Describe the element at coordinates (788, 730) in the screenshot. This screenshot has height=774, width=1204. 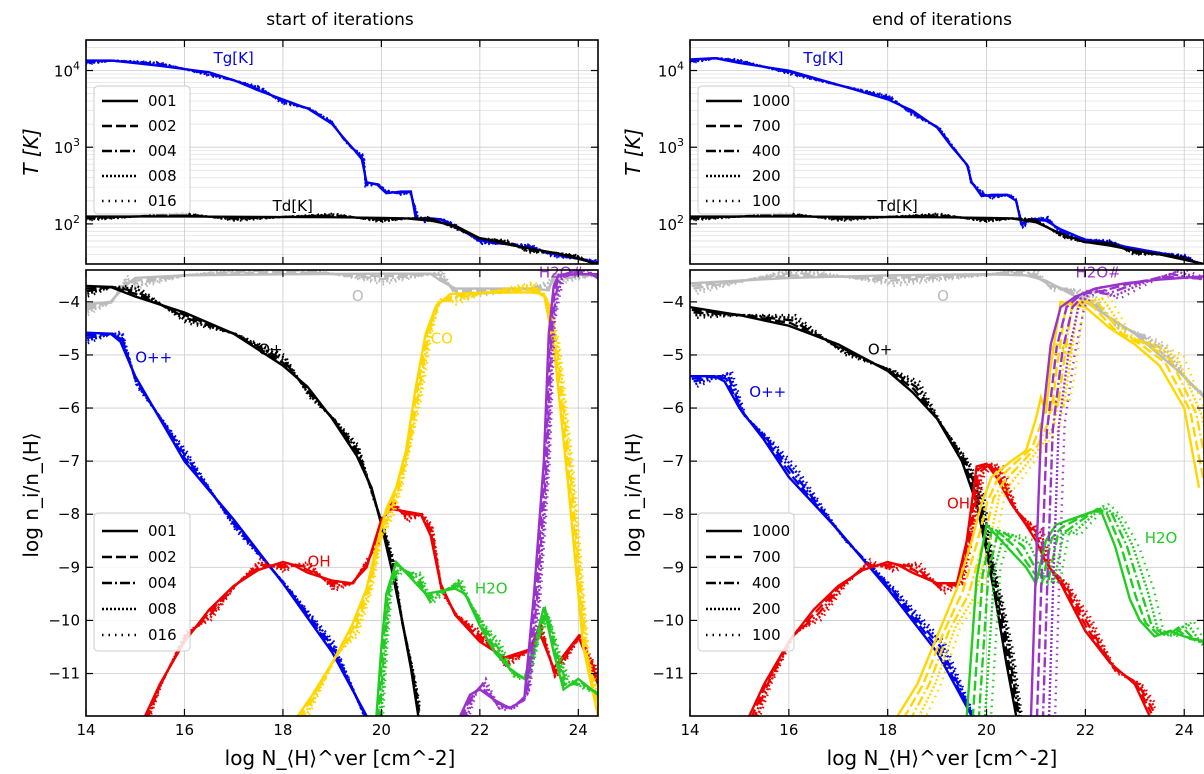
I see `x-tick-label: 16` at that location.